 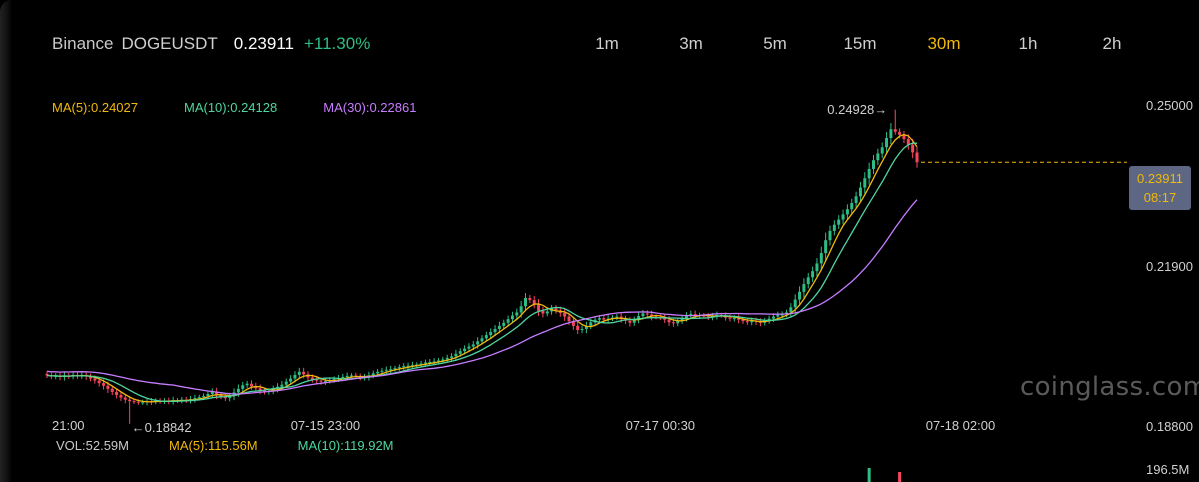 What do you see at coordinates (1028, 43) in the screenshot?
I see `interval-1h: 1h` at bounding box center [1028, 43].